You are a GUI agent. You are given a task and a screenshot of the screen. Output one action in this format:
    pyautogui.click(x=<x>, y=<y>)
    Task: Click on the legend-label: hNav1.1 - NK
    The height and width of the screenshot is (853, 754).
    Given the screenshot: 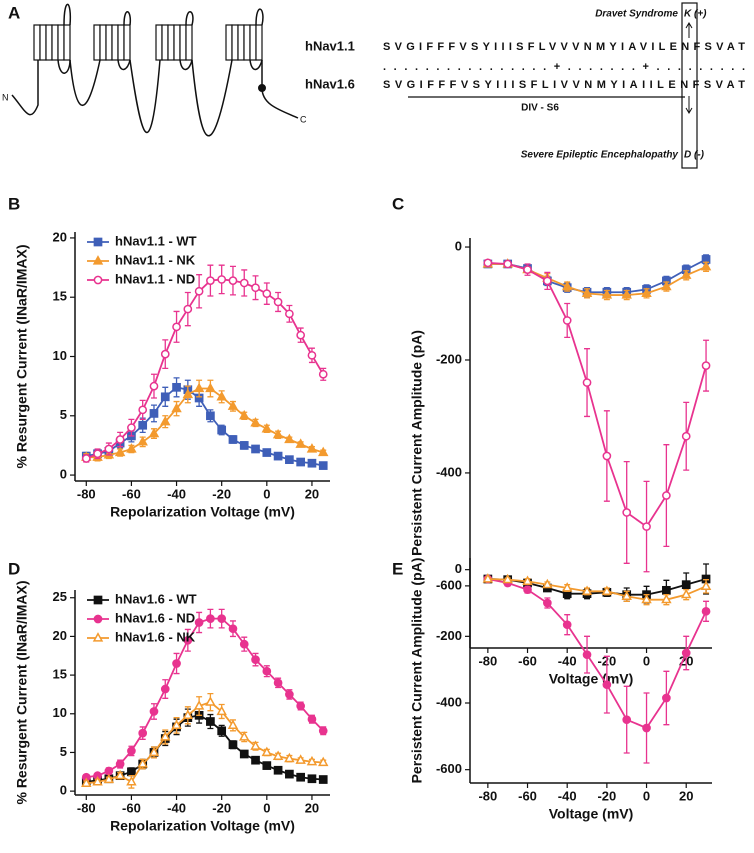 What is the action you would take?
    pyautogui.click(x=155, y=259)
    